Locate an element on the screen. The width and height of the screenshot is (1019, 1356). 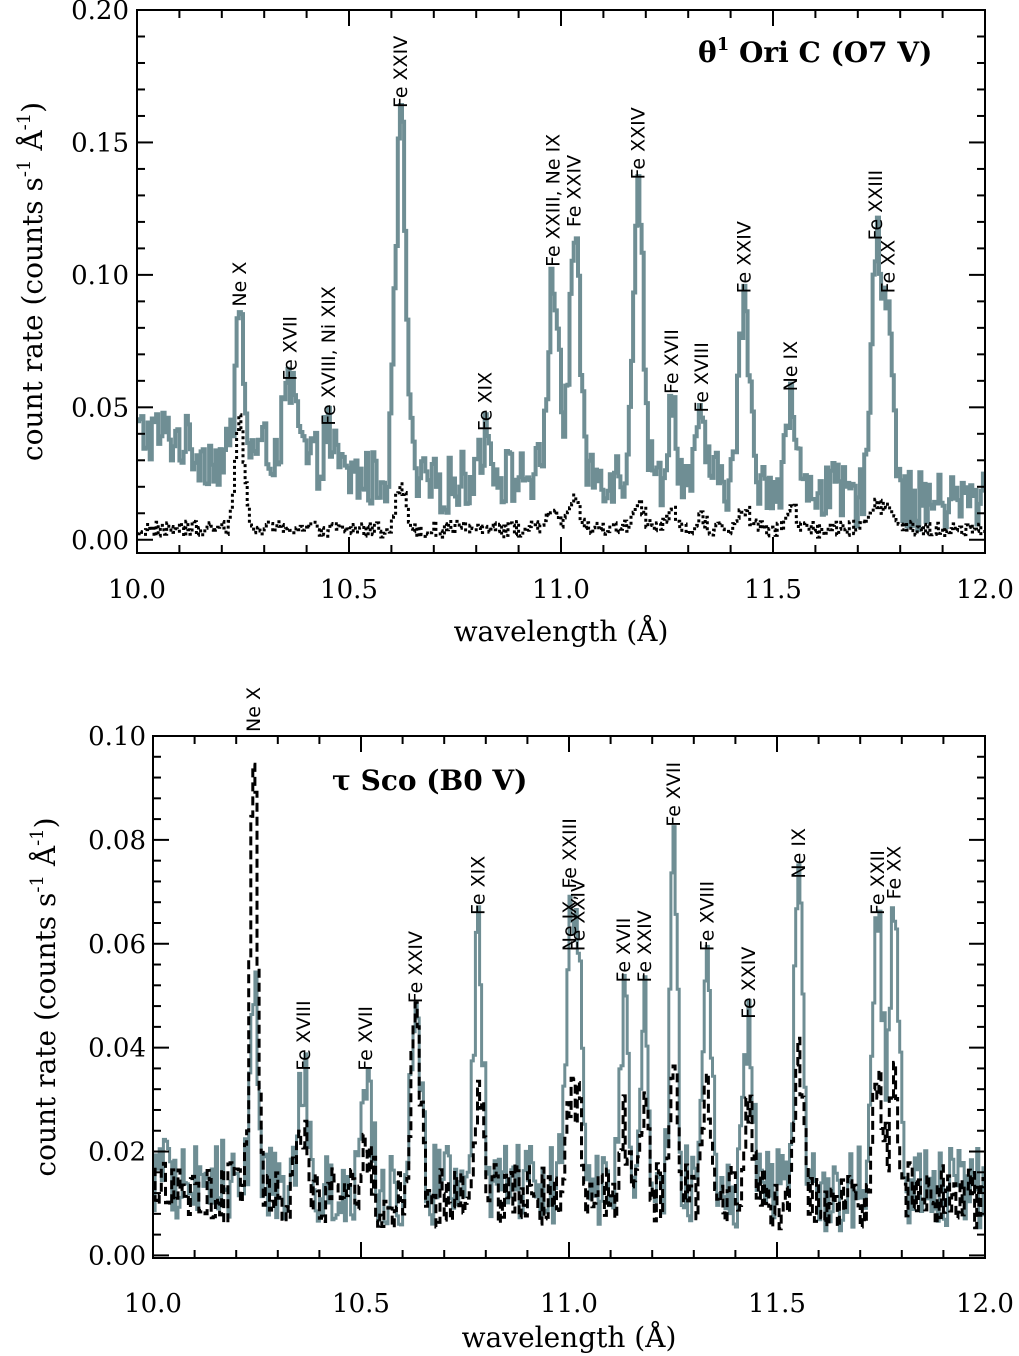
y-tick-label: 0.15 is located at coordinates (100, 143).